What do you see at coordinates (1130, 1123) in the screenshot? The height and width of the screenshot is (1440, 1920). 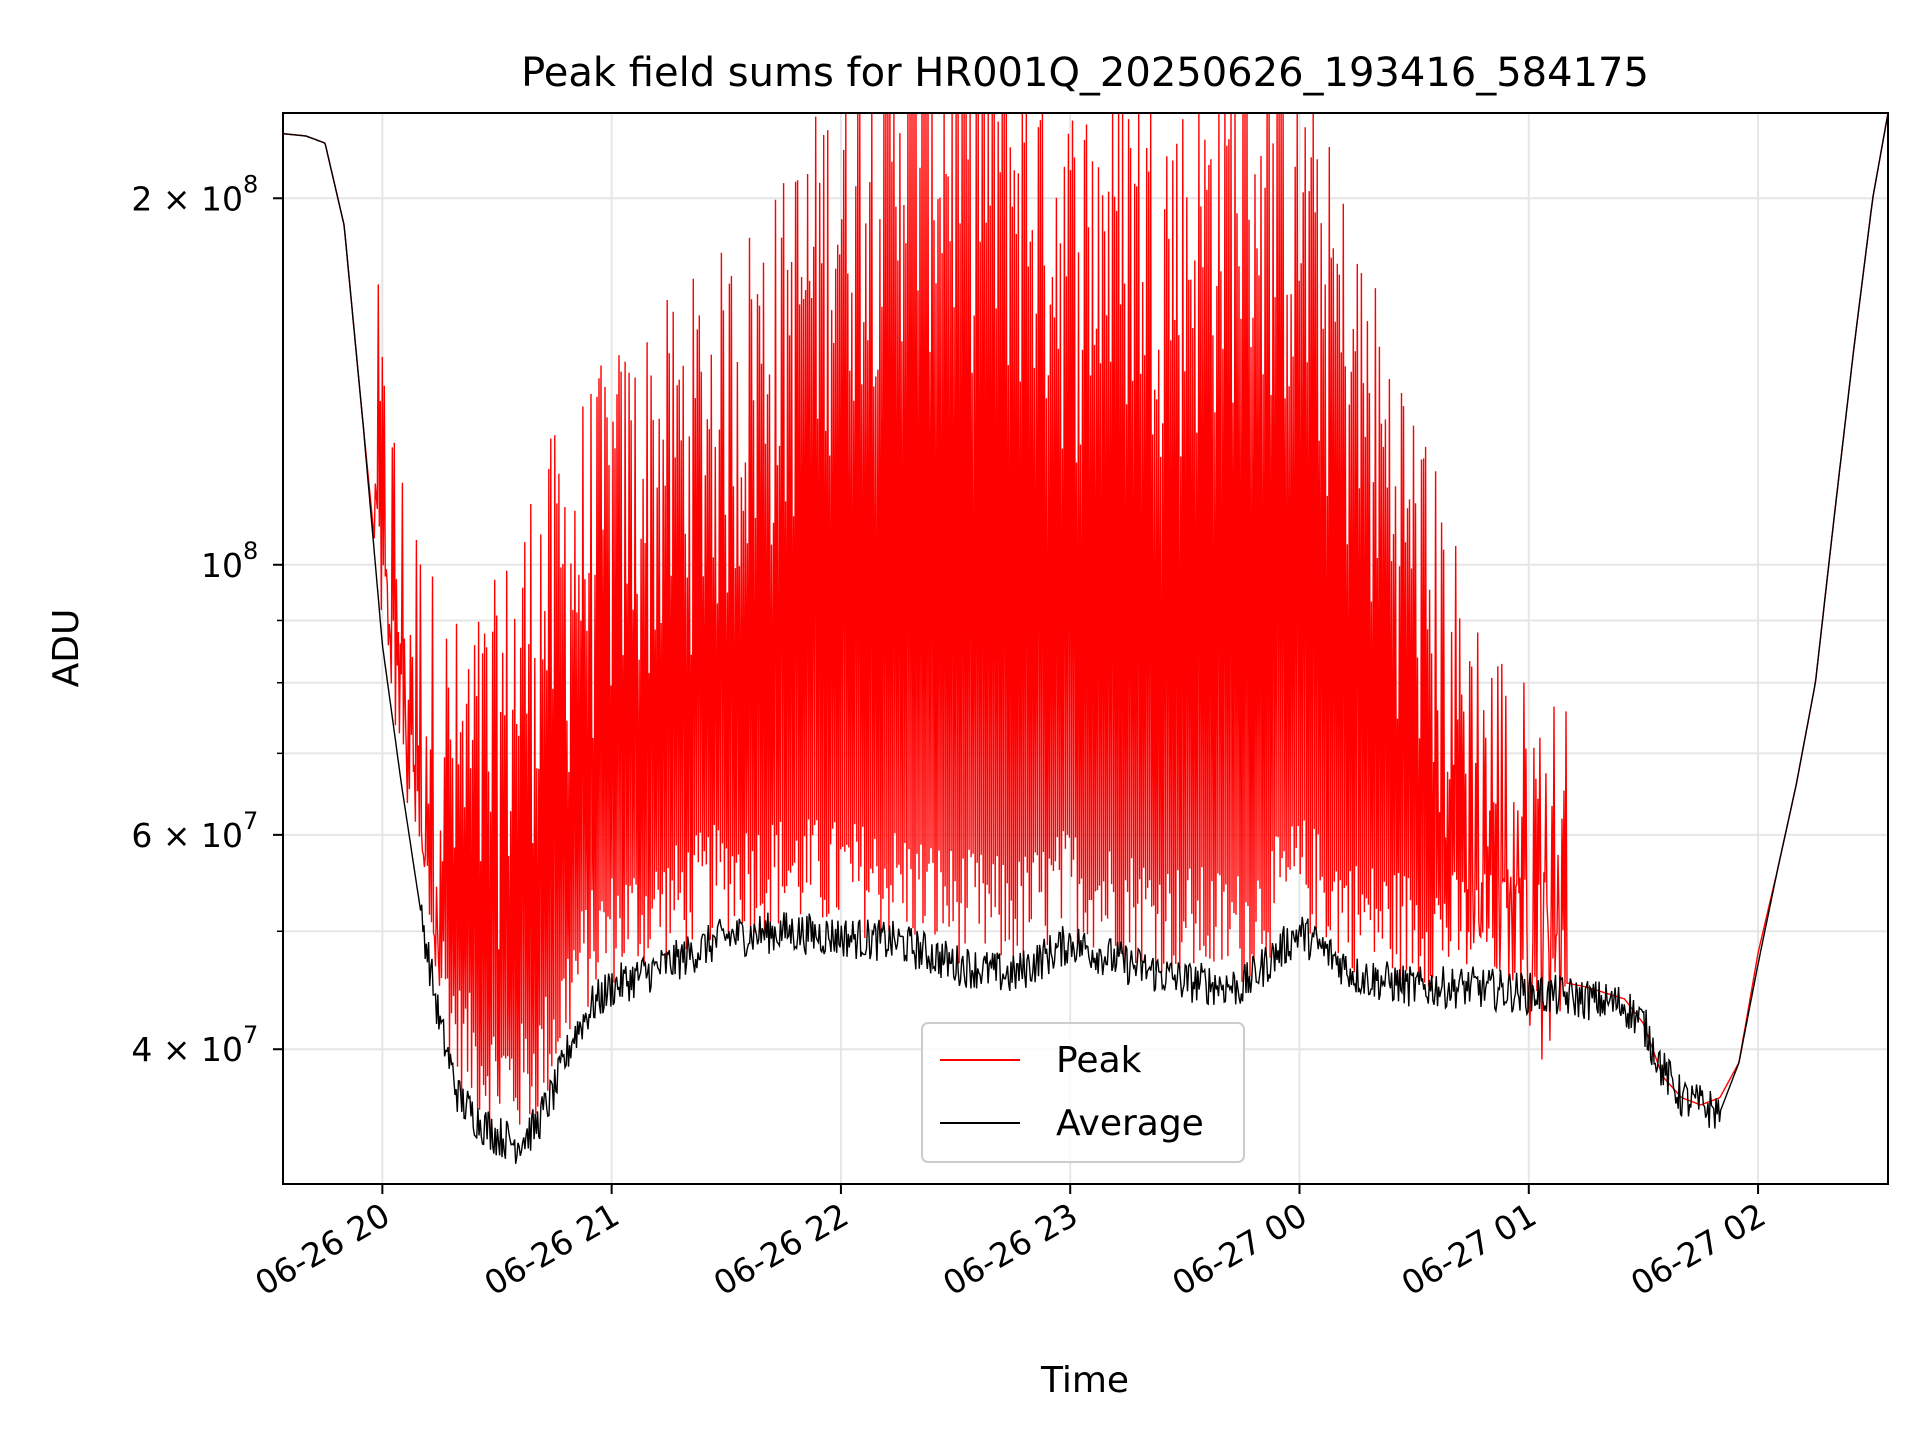 I see `legend-average-label: Average` at bounding box center [1130, 1123].